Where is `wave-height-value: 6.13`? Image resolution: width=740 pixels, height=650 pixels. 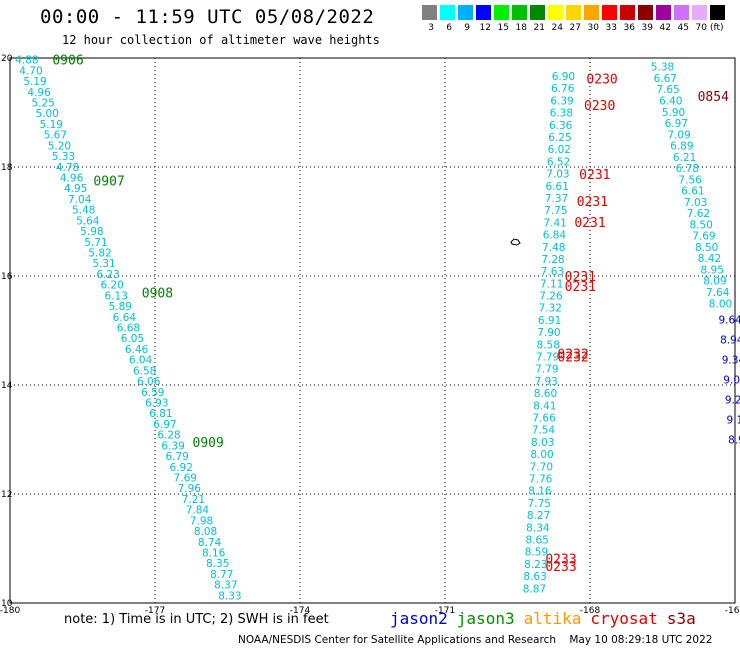
wave-height-value: 6.13 is located at coordinates (116, 296).